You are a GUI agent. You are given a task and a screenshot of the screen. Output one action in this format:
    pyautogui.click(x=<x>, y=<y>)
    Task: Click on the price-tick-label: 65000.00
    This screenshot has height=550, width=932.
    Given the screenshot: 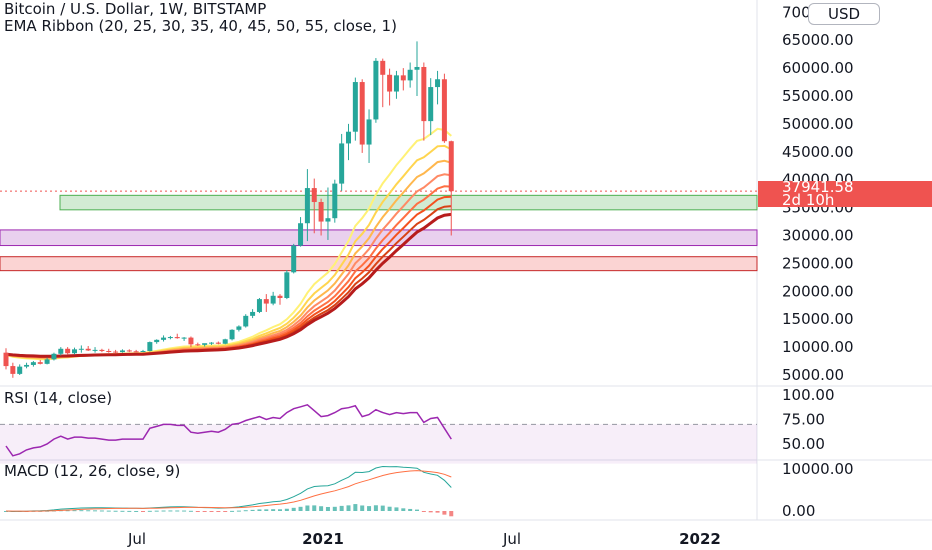 What is the action you would take?
    pyautogui.click(x=818, y=40)
    